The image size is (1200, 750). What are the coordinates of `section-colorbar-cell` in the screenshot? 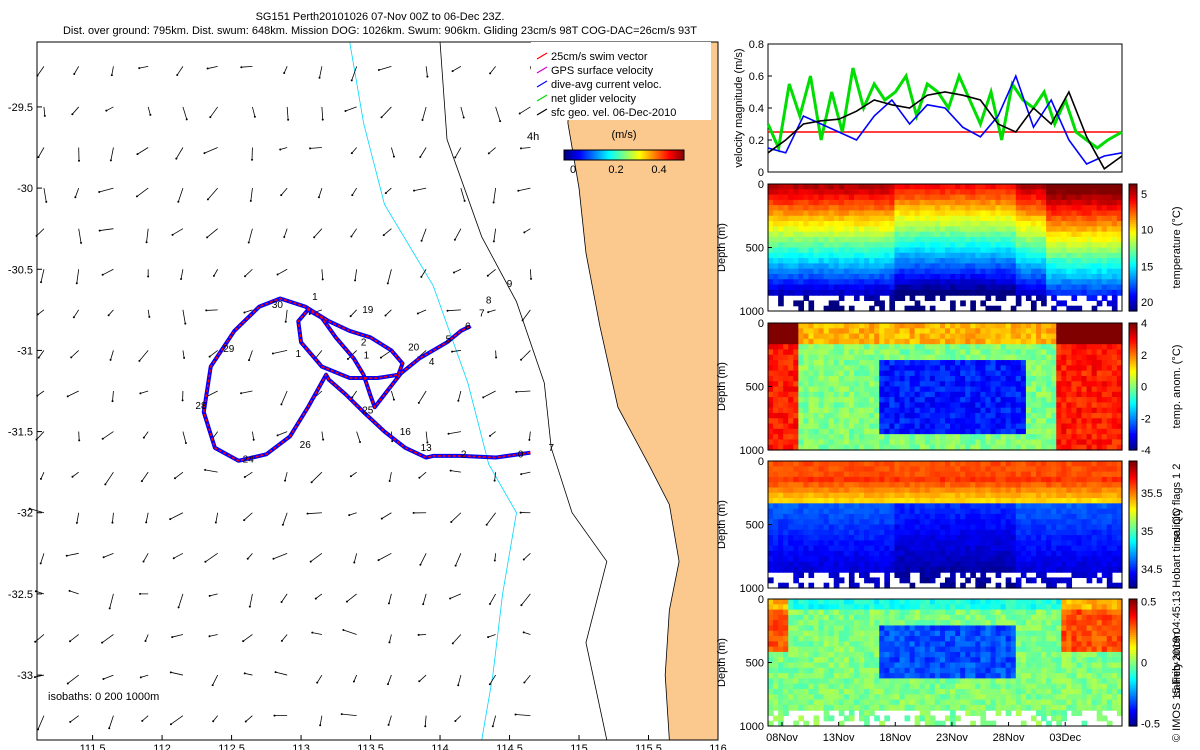 It's located at (1133, 202).